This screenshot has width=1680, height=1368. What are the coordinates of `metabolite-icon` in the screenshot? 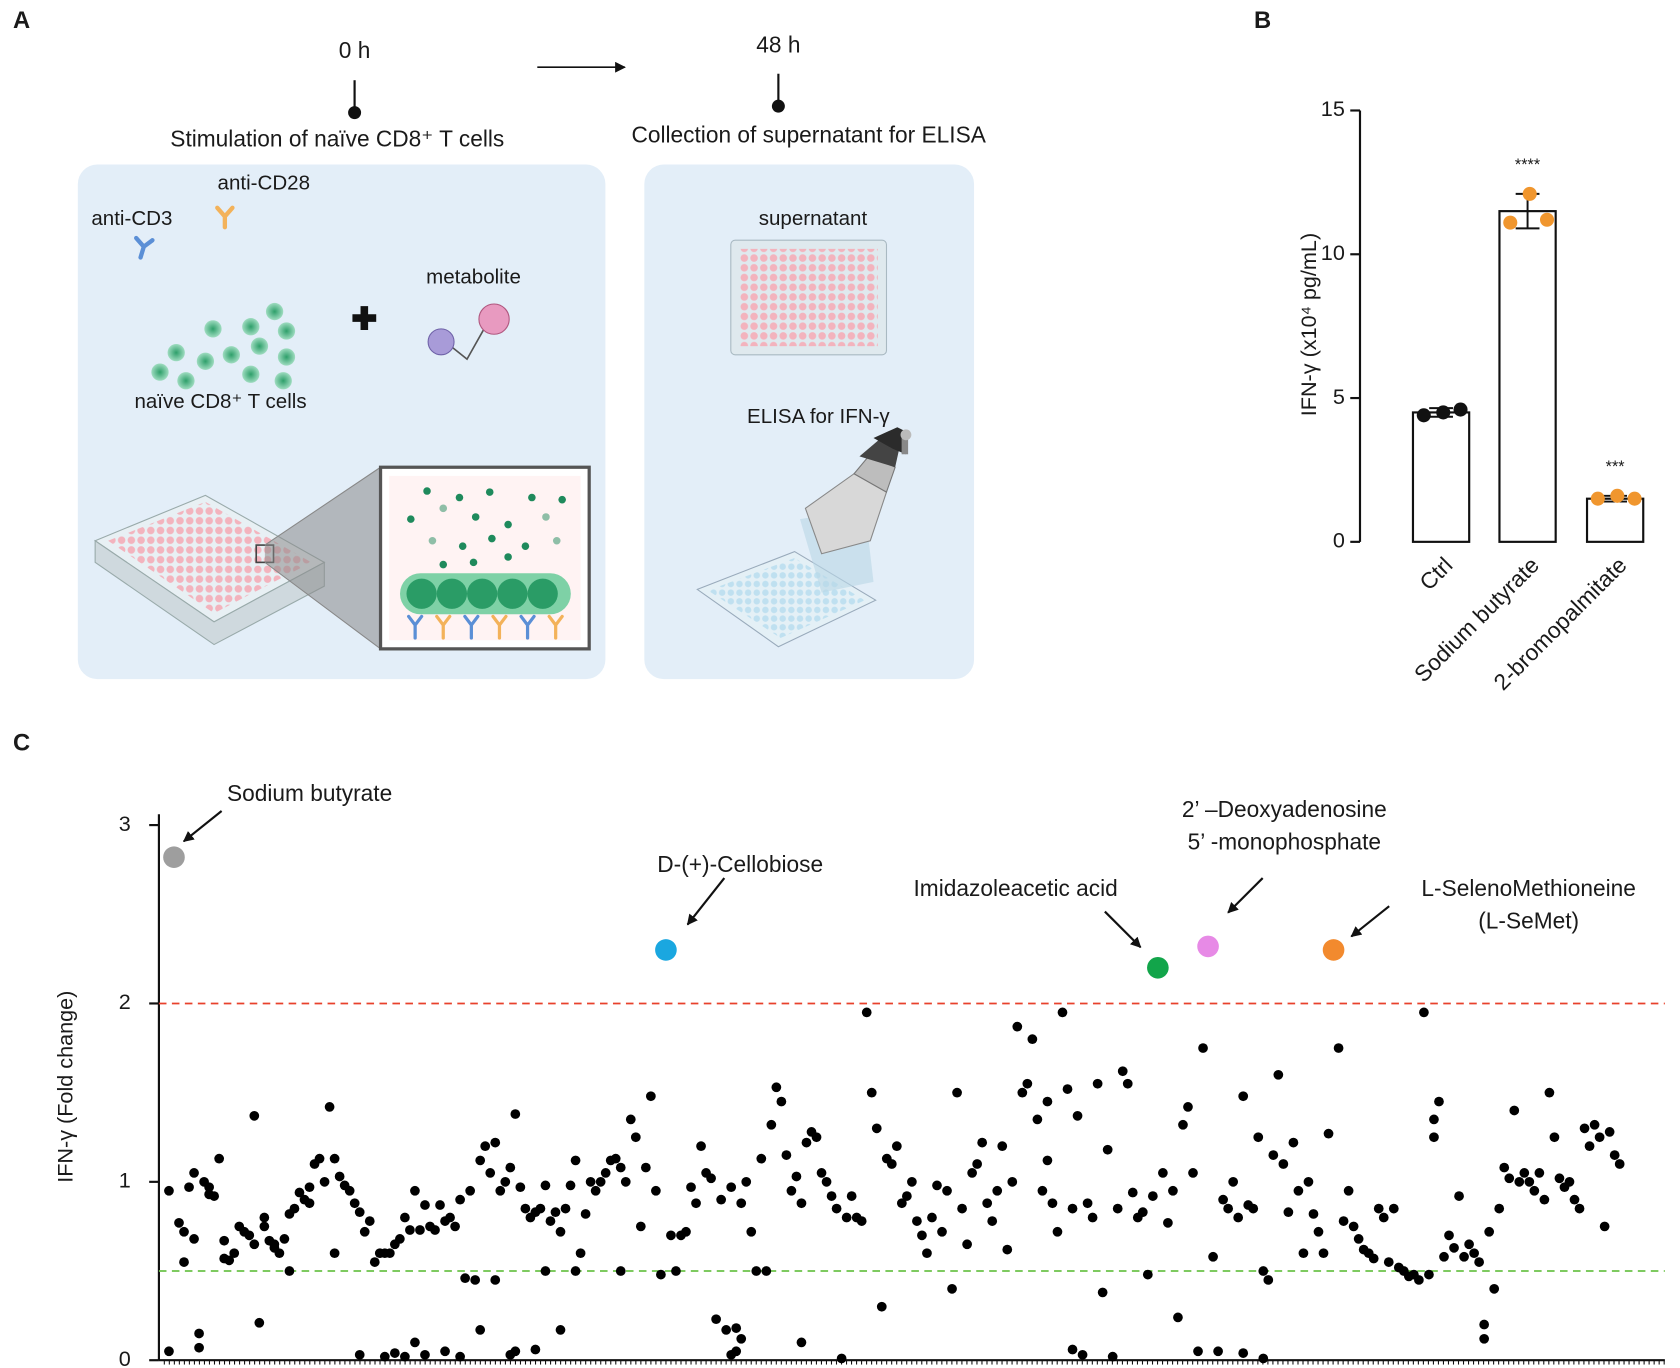 It's located at (468, 332).